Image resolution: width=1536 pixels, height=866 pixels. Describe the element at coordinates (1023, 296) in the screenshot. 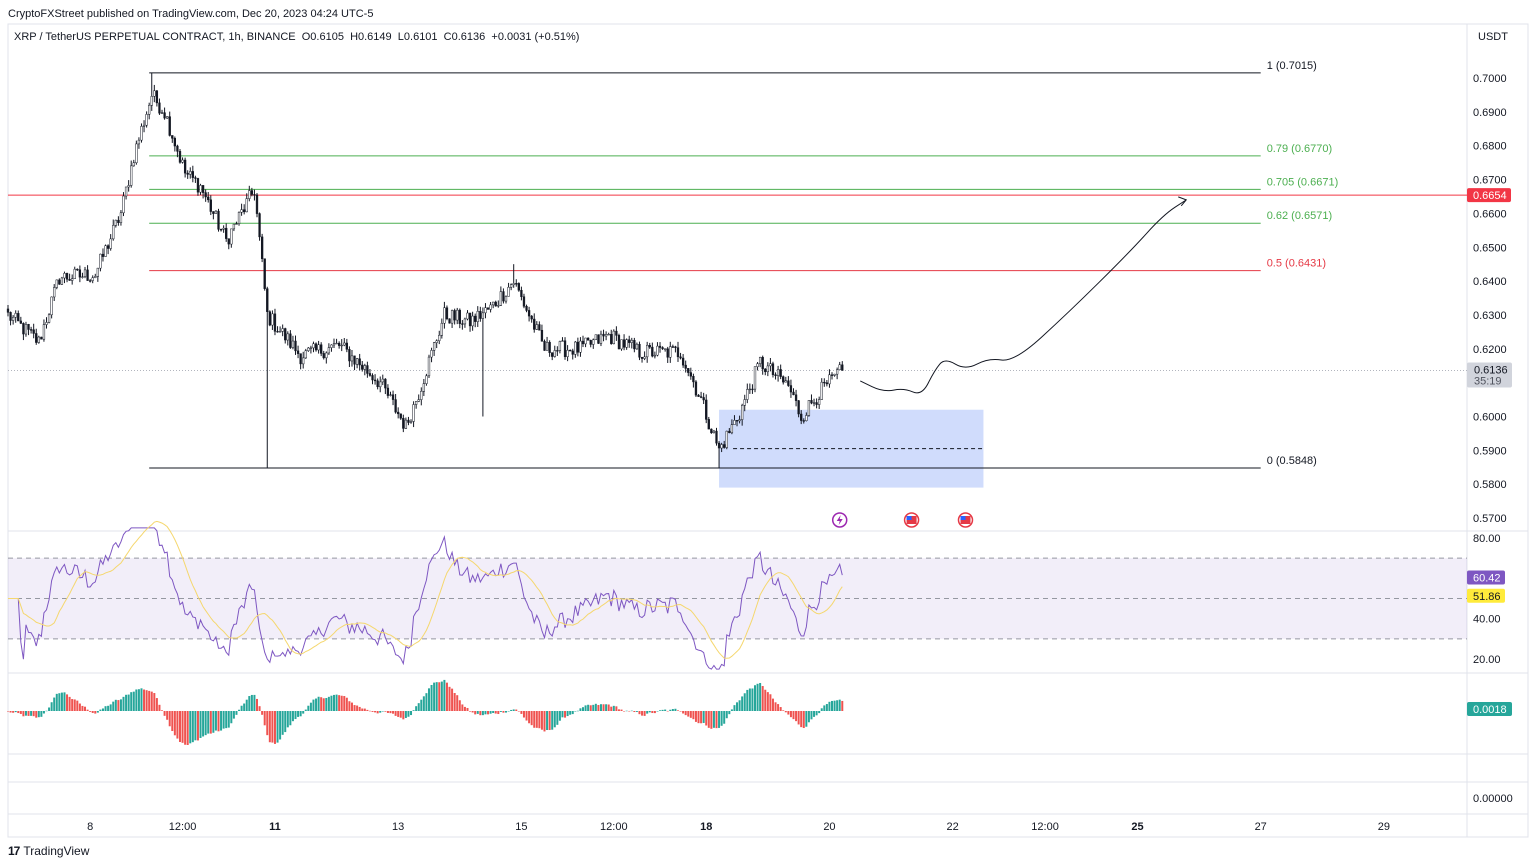

I see `projection-path` at that location.